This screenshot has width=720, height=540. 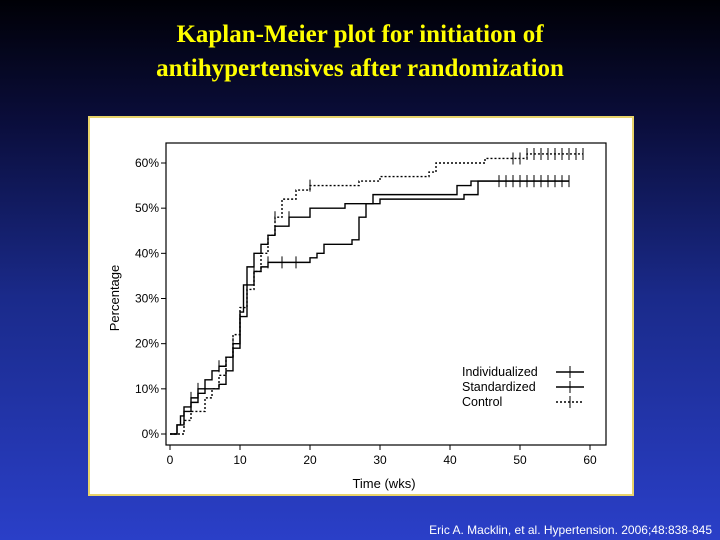 I want to click on x-tick-label: 60, so click(x=590, y=460).